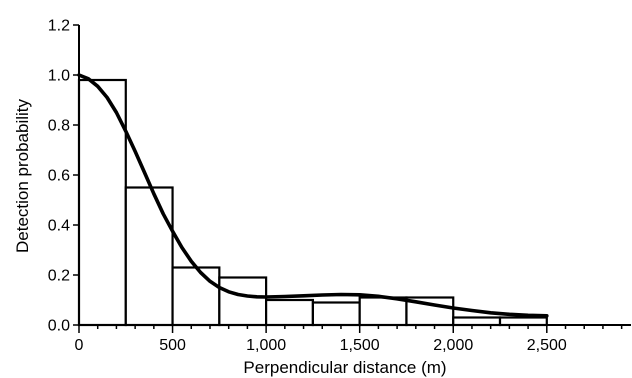  I want to click on y-tick-label-4: 0.8, so click(59, 126).